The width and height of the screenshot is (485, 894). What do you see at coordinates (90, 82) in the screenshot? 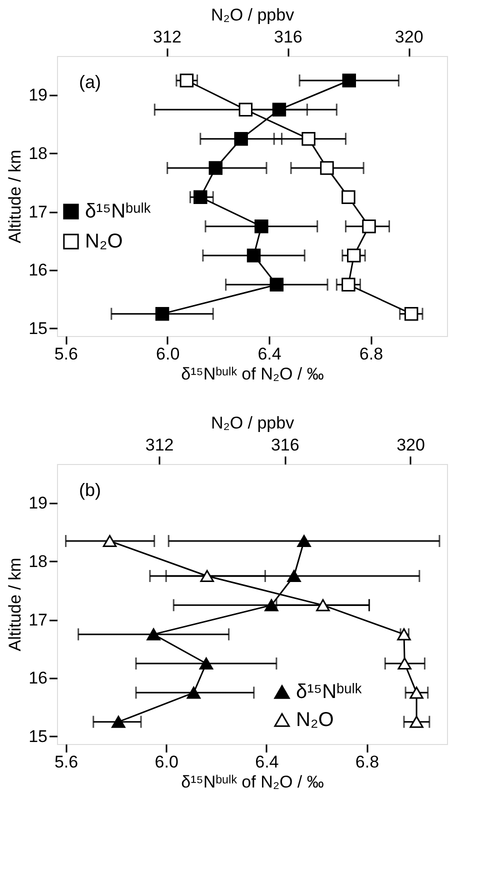
I see `annotation: (a)` at bounding box center [90, 82].